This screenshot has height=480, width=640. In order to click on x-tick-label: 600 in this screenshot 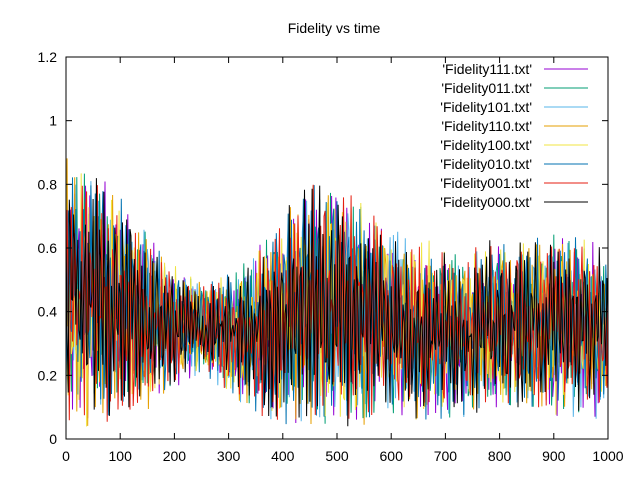, I will do `click(392, 456)`.